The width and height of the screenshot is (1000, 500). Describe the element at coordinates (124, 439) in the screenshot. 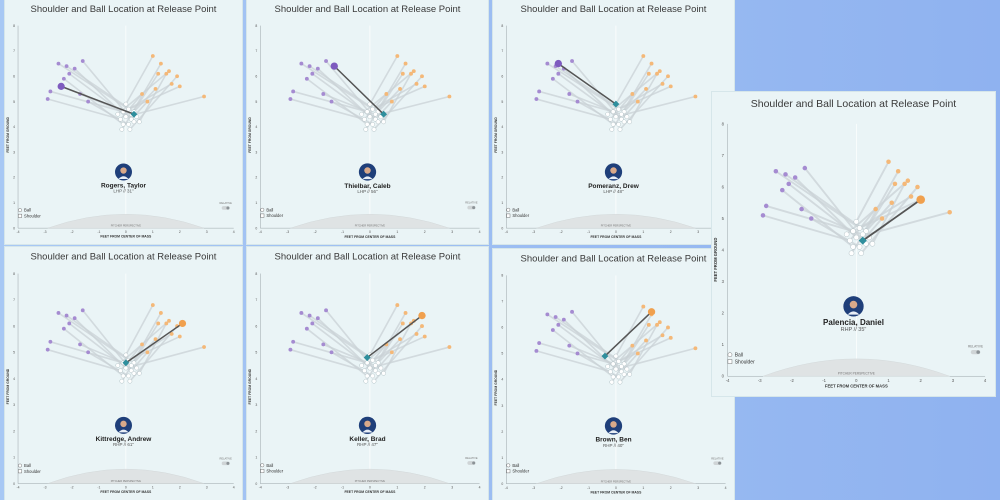

I see `player-name: Kittredge, Andrew` at that location.